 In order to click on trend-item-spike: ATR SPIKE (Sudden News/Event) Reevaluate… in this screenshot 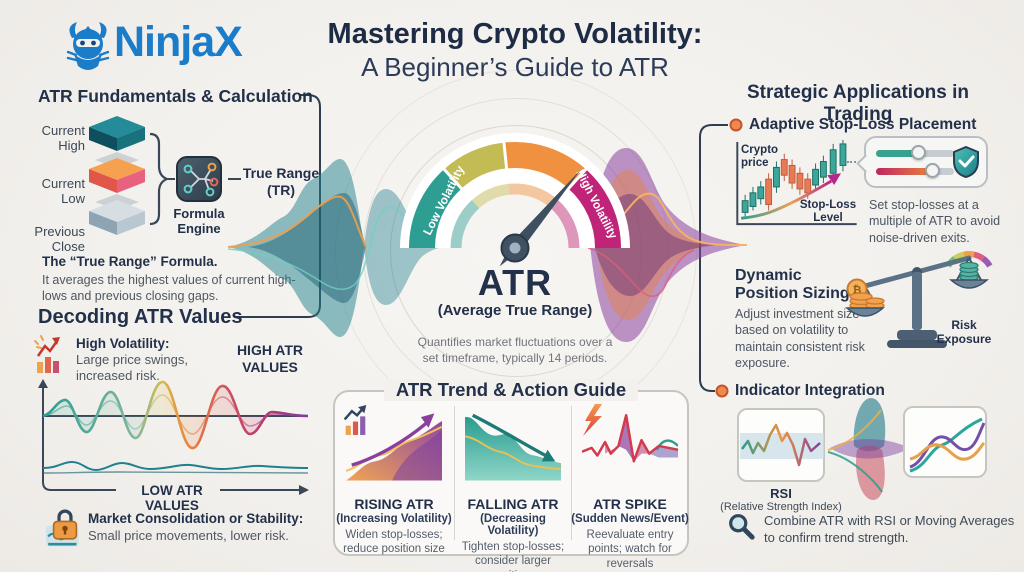, I will do `click(630, 481)`.